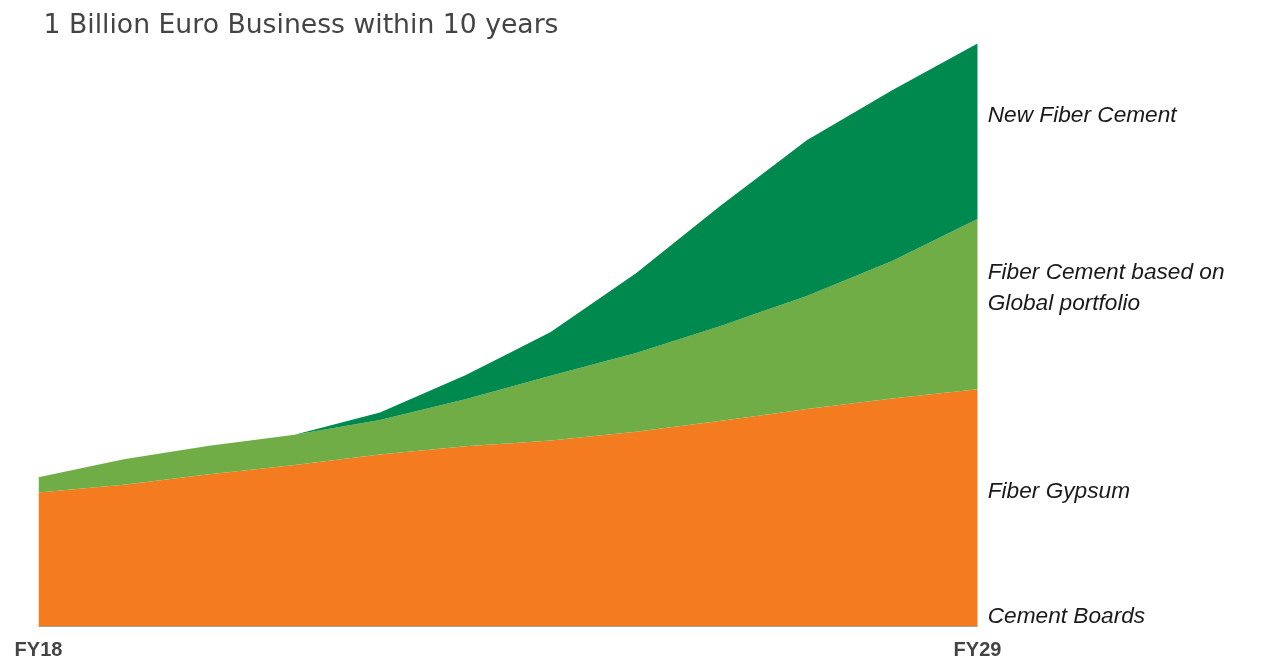 This screenshot has width=1268, height=671. What do you see at coordinates (1059, 490) in the screenshot?
I see `series-label: Fiber Gypsum` at bounding box center [1059, 490].